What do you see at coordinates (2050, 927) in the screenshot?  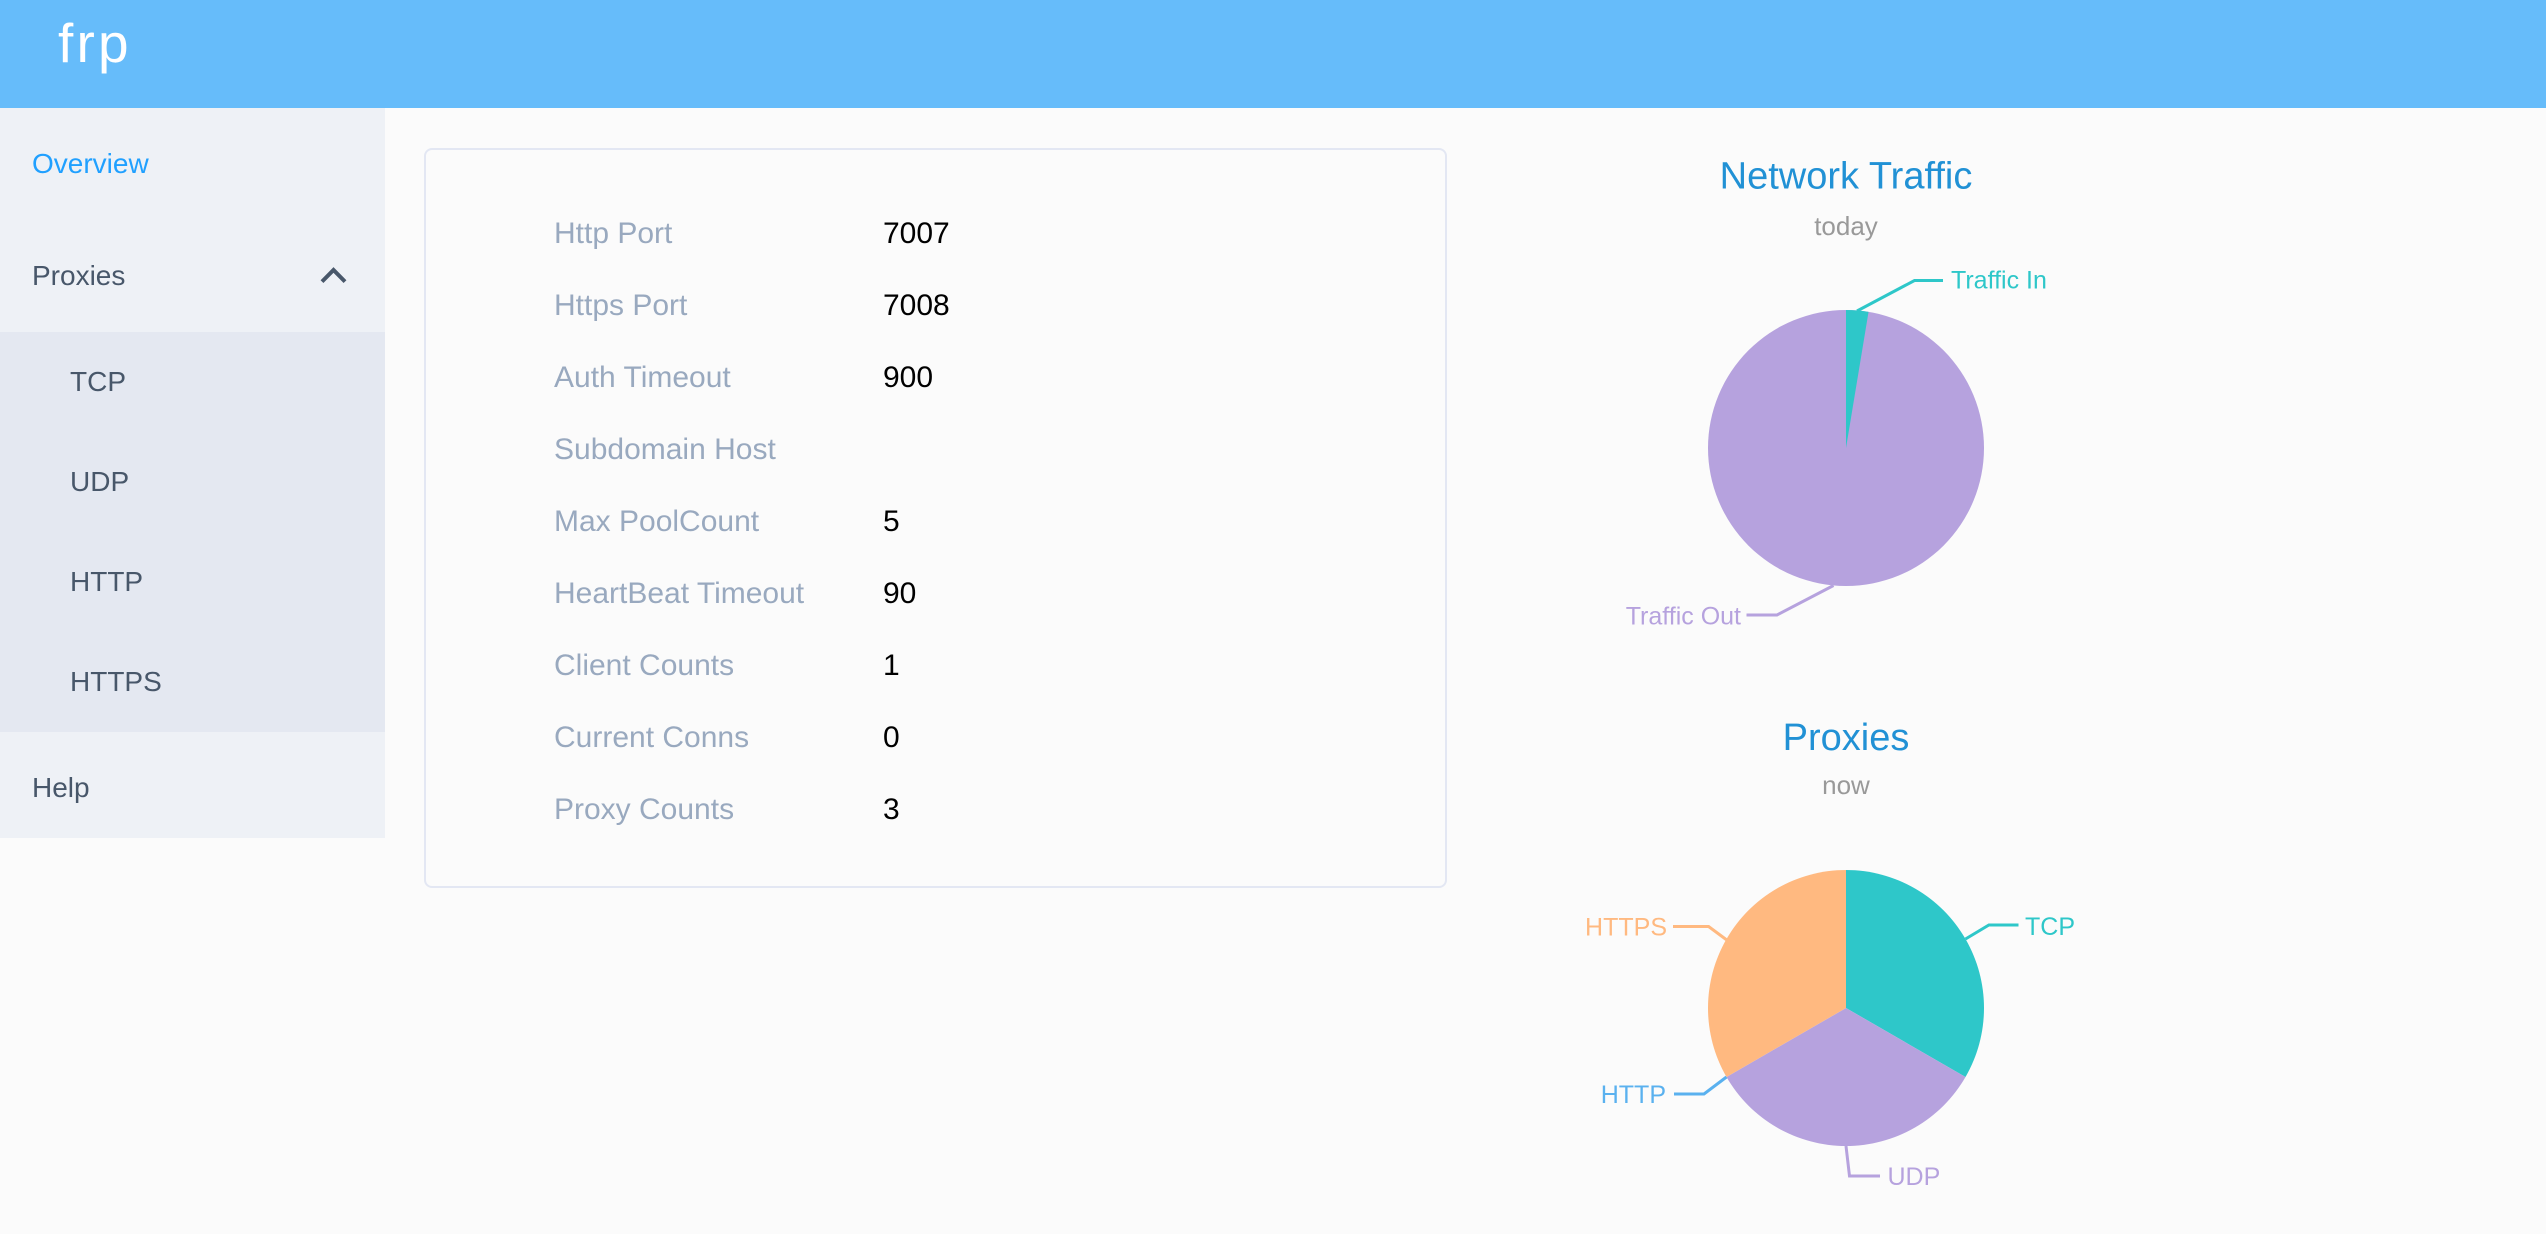 I see `svg-text: TCP` at bounding box center [2050, 927].